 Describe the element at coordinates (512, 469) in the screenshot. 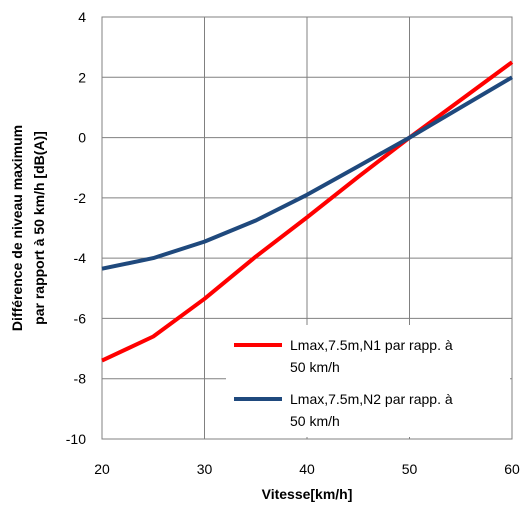

I see `x-tick-label: 60` at that location.